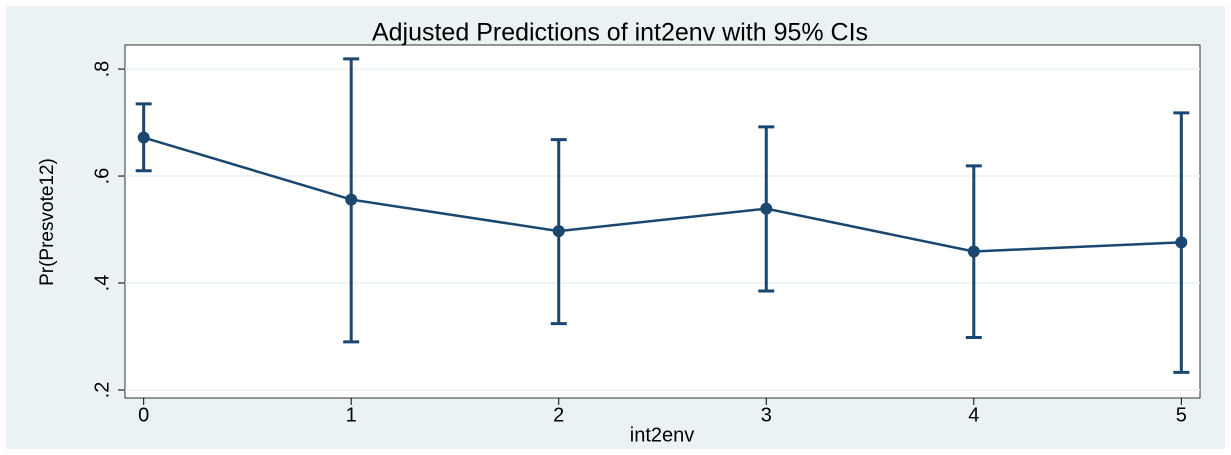 The width and height of the screenshot is (1231, 455). Describe the element at coordinates (47, 222) in the screenshot. I see `y-axis-label: Pr(Presvote12)` at that location.